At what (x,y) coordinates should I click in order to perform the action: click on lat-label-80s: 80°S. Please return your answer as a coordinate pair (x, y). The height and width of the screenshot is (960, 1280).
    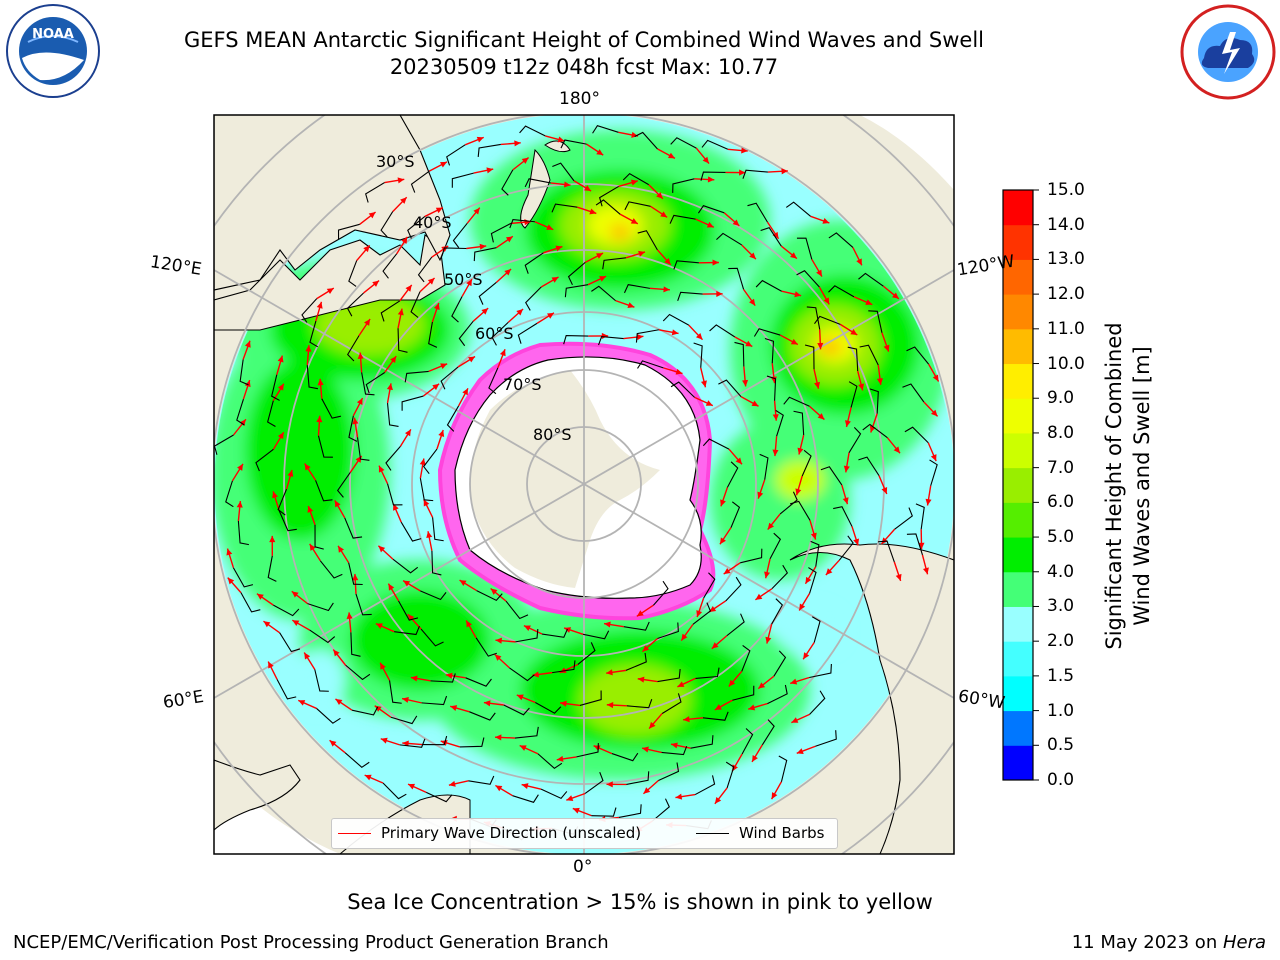
    Looking at the image, I should click on (552, 434).